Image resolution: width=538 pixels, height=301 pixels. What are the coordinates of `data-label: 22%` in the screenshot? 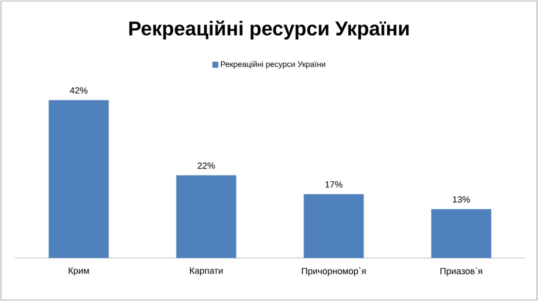 It's located at (206, 165).